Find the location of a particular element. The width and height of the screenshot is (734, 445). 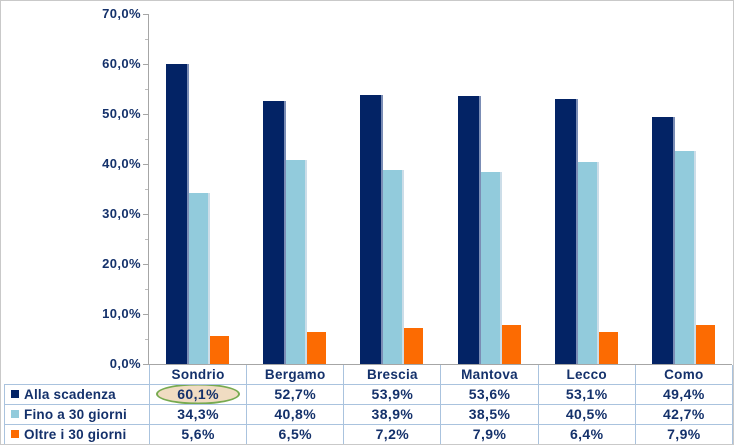

legend-item-fino-a-30-giorni: Fino a 30 giorni is located at coordinates (77, 414).